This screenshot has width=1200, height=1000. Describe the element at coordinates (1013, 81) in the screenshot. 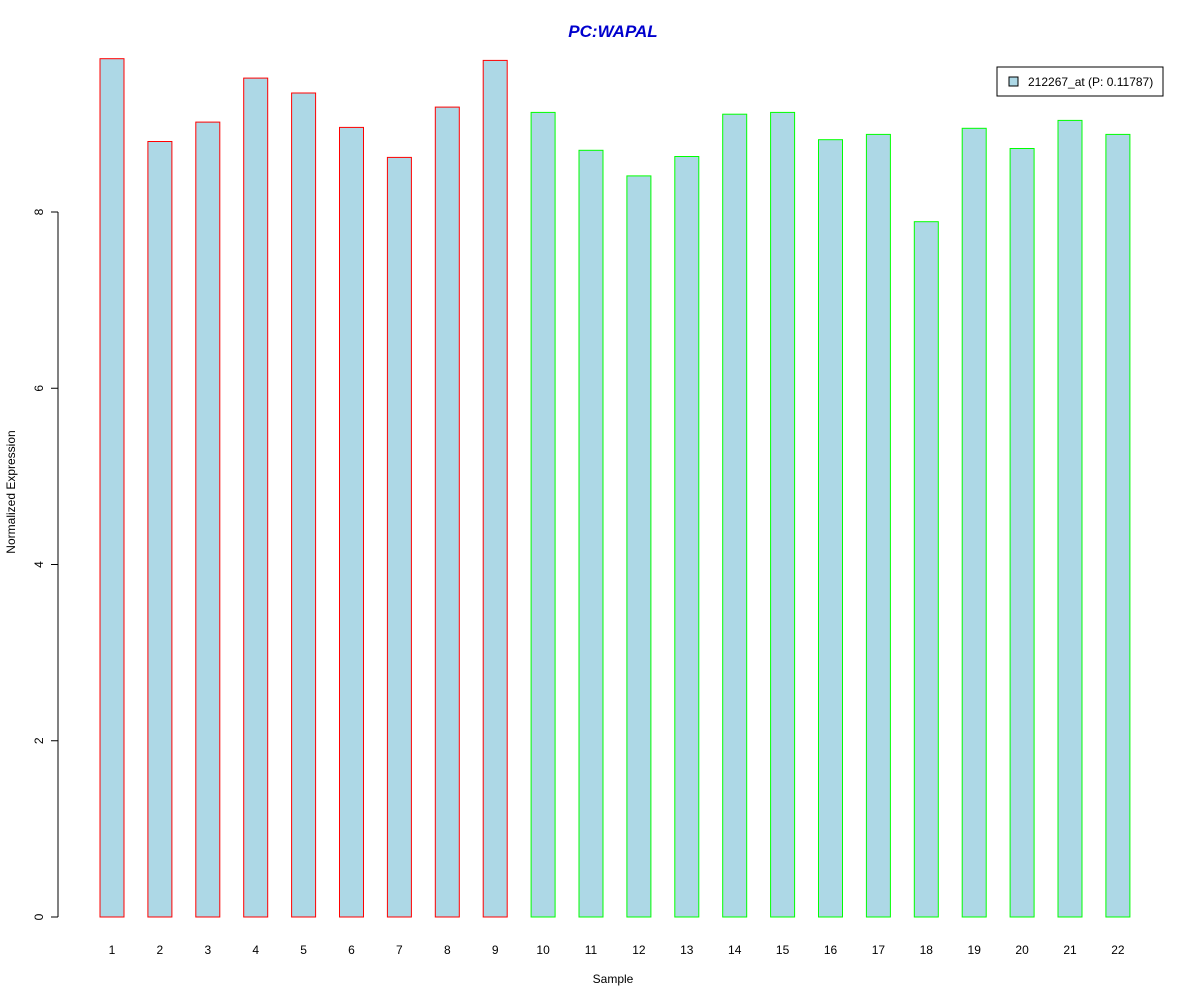

I see `legend-swatch` at that location.